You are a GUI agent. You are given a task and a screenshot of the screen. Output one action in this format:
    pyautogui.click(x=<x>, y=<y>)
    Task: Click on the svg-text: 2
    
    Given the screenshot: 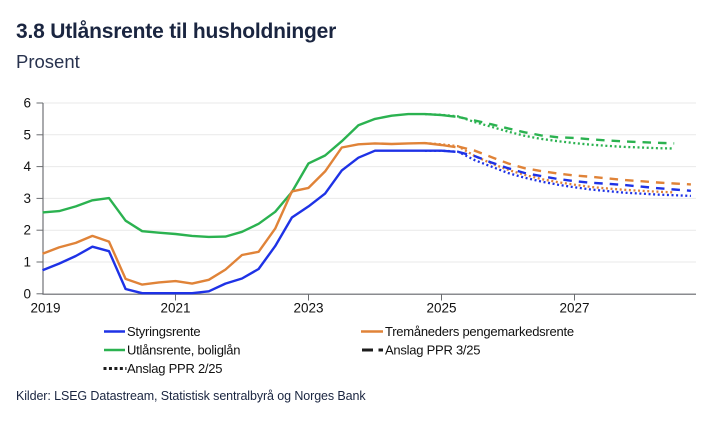 What is the action you would take?
    pyautogui.click(x=27, y=230)
    